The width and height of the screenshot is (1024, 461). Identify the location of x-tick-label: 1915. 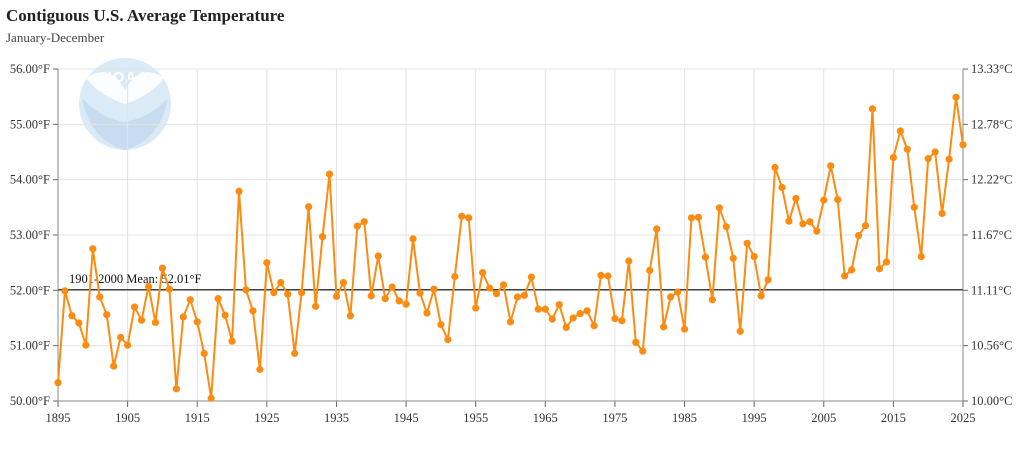
(197, 418).